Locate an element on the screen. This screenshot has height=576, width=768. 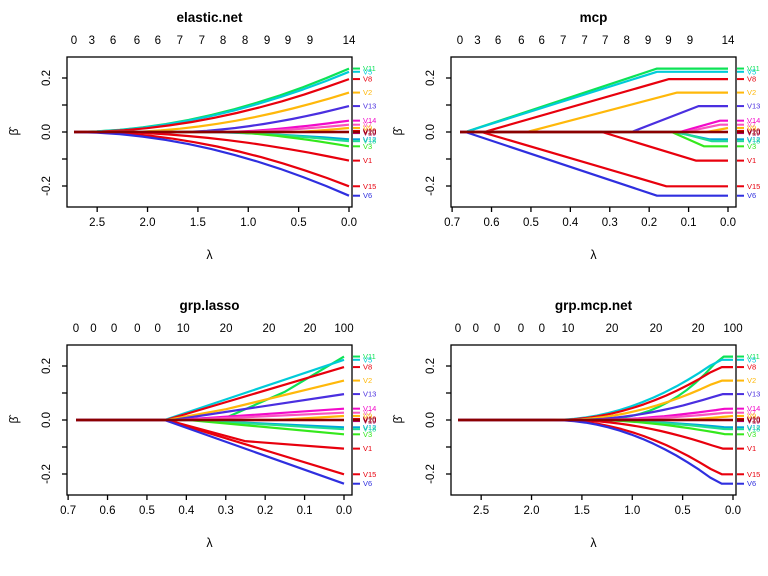
x-tick-label: 2.0 is located at coordinates (532, 511).